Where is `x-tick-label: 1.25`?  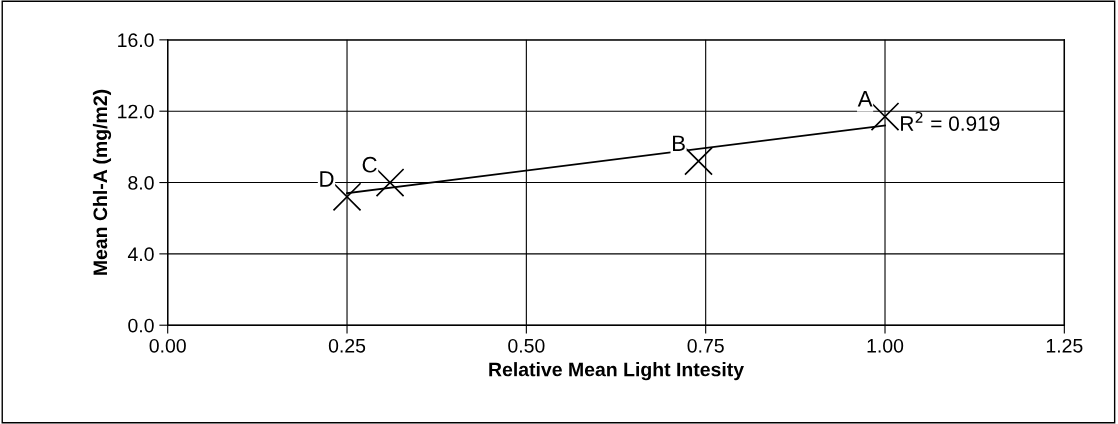
x-tick-label: 1.25 is located at coordinates (1064, 345).